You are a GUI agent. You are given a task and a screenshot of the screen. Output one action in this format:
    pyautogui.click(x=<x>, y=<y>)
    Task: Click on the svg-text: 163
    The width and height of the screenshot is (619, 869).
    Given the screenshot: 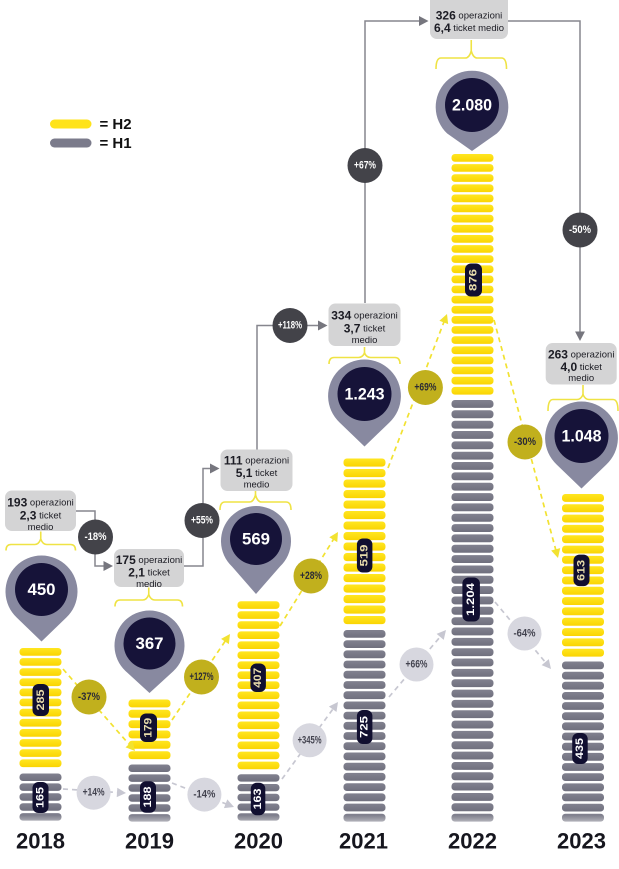 What is the action you would take?
    pyautogui.click(x=258, y=799)
    